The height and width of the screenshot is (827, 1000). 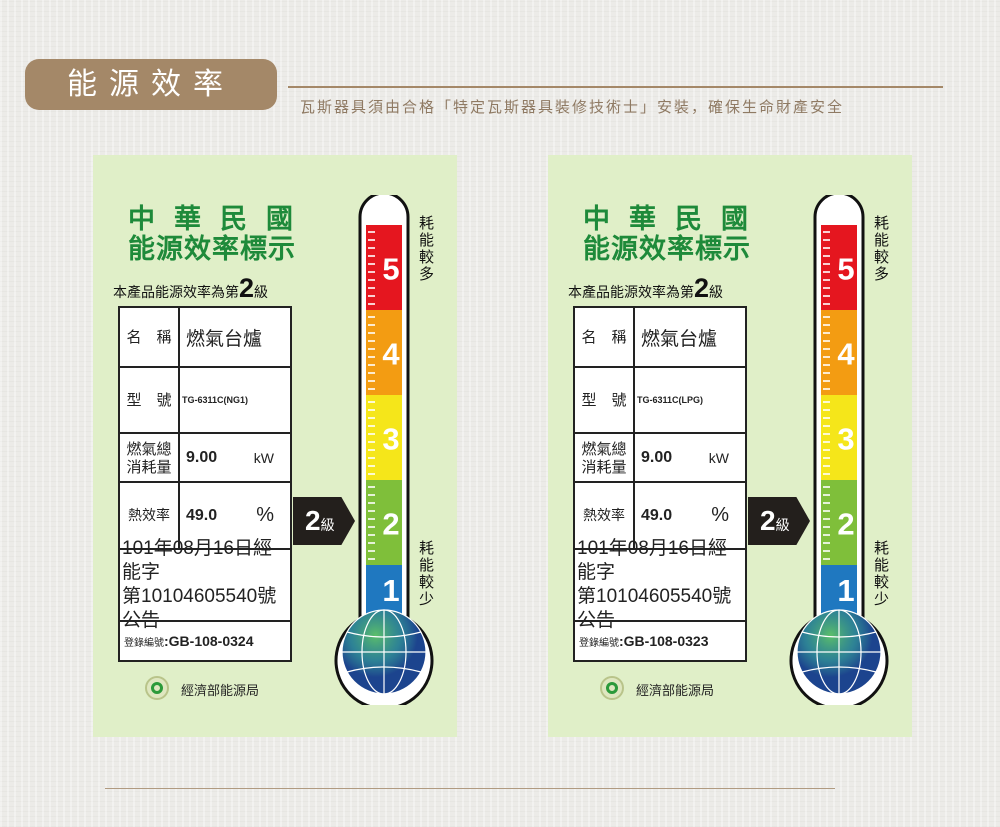 I want to click on registration: 登錄編號:GB-108-0323, so click(x=644, y=641).